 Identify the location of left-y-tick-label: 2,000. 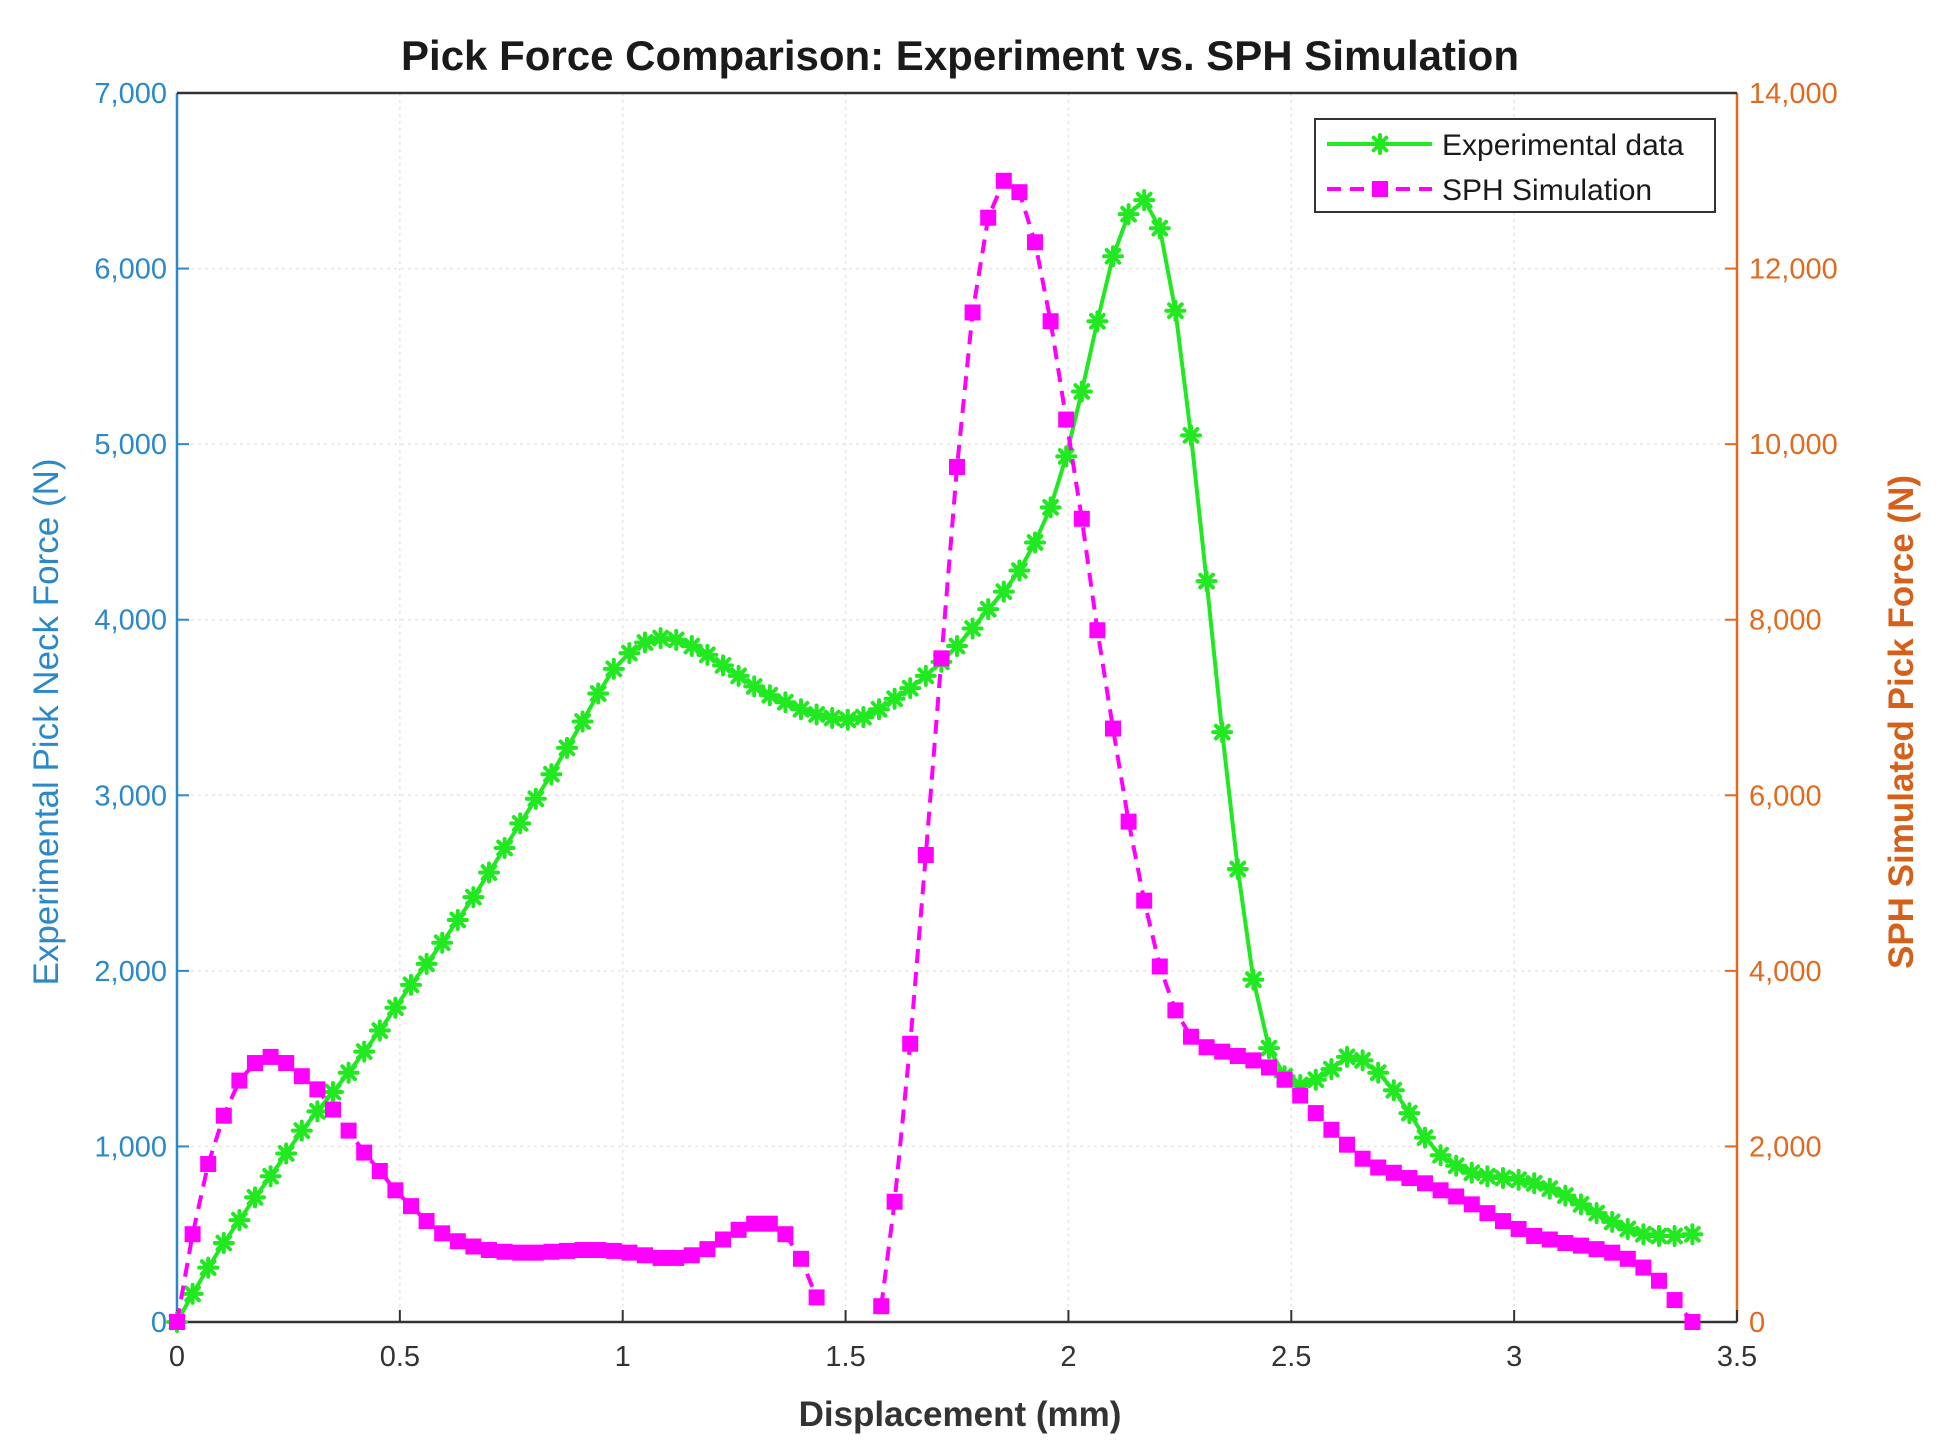
(130, 972).